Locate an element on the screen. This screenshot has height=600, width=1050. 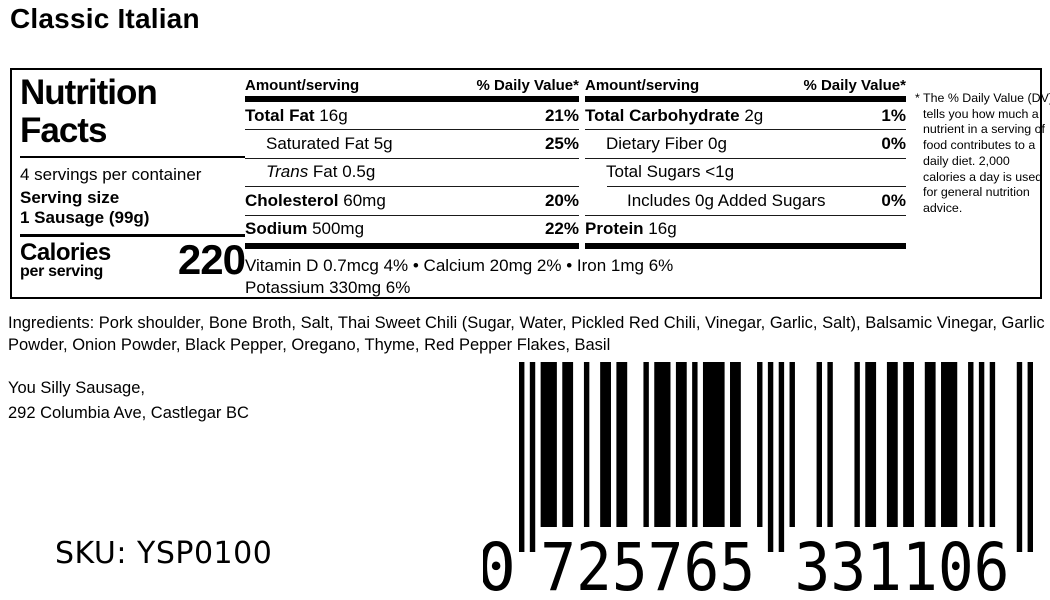
servings-per-container: 4 servings per container is located at coordinates (111, 174).